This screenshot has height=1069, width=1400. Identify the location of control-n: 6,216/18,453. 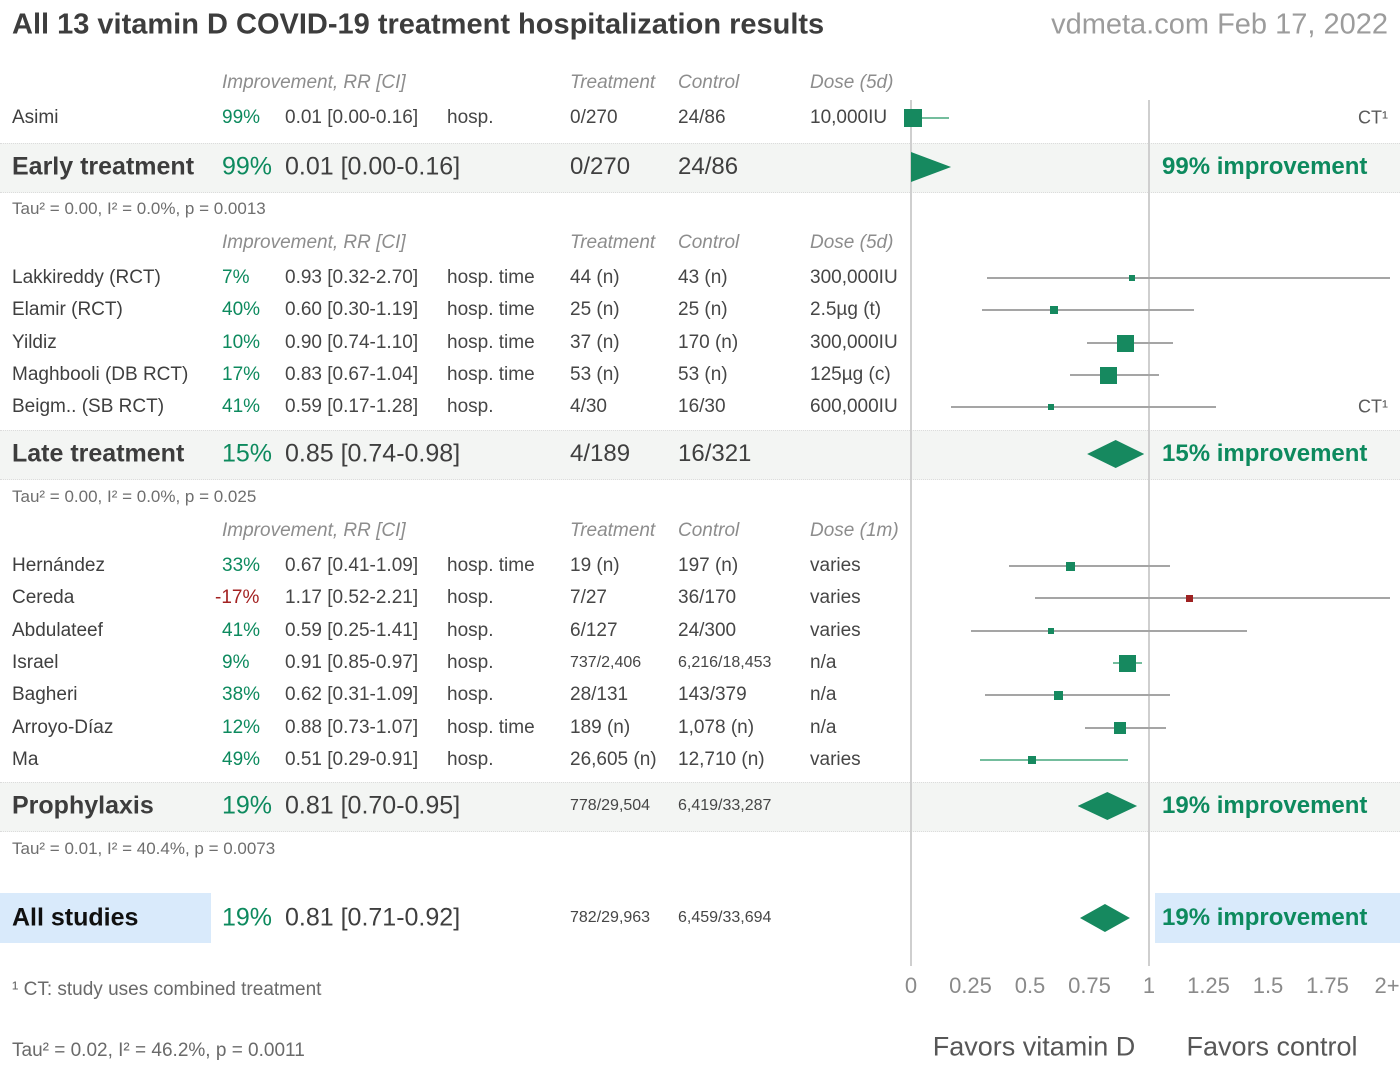
(725, 662).